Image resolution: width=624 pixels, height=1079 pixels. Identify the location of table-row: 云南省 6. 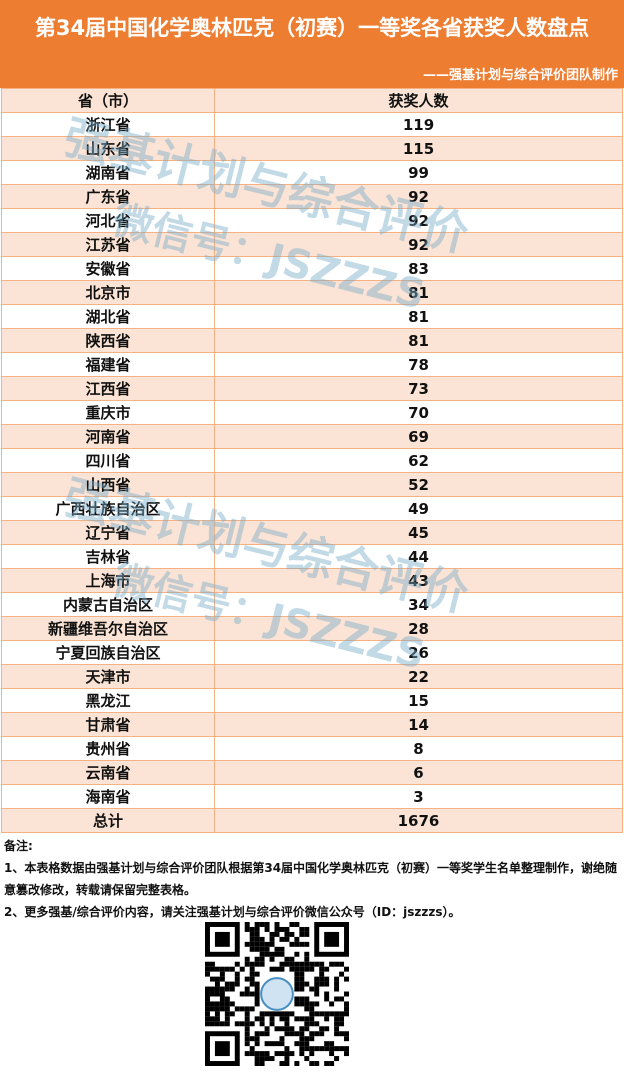
(312, 772).